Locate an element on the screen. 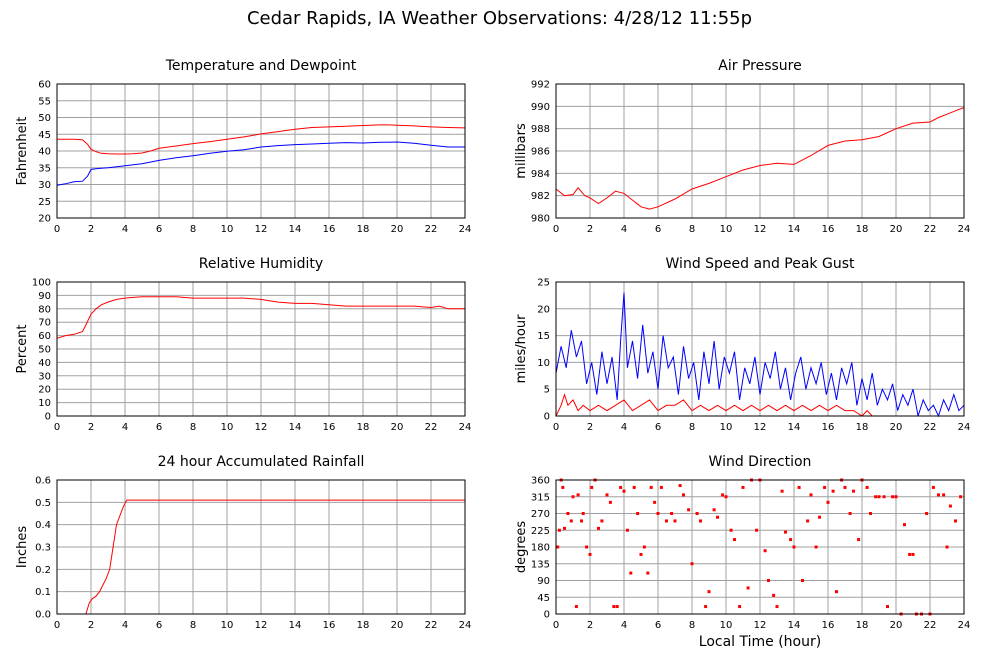 This screenshot has height=659, width=999. y-tick-label: 982 is located at coordinates (540, 196).